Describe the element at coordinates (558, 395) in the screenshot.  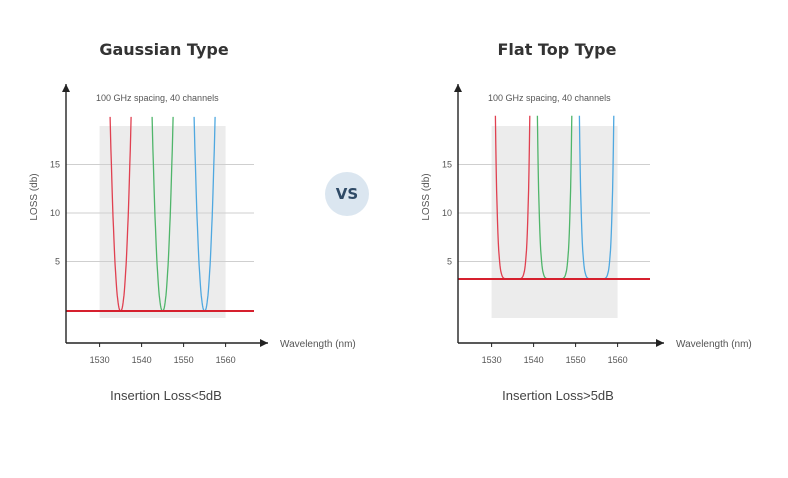
I see `flat-top-caption: Insertion Loss>5dB` at that location.